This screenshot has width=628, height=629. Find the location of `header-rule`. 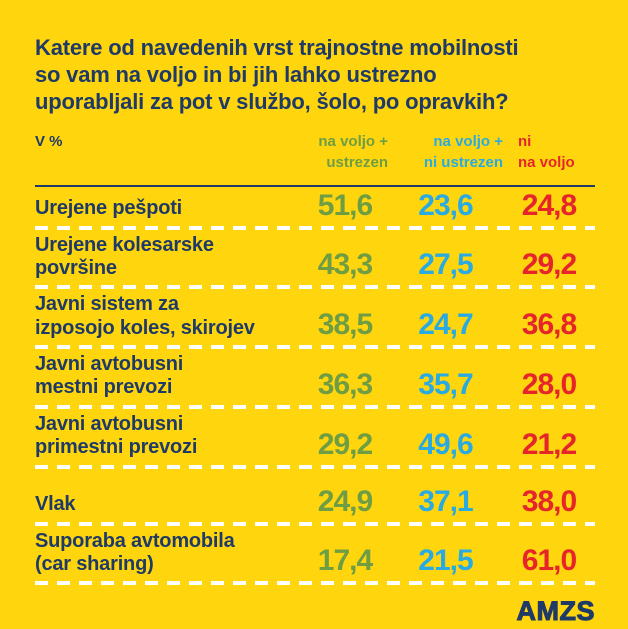

header-rule is located at coordinates (315, 185).